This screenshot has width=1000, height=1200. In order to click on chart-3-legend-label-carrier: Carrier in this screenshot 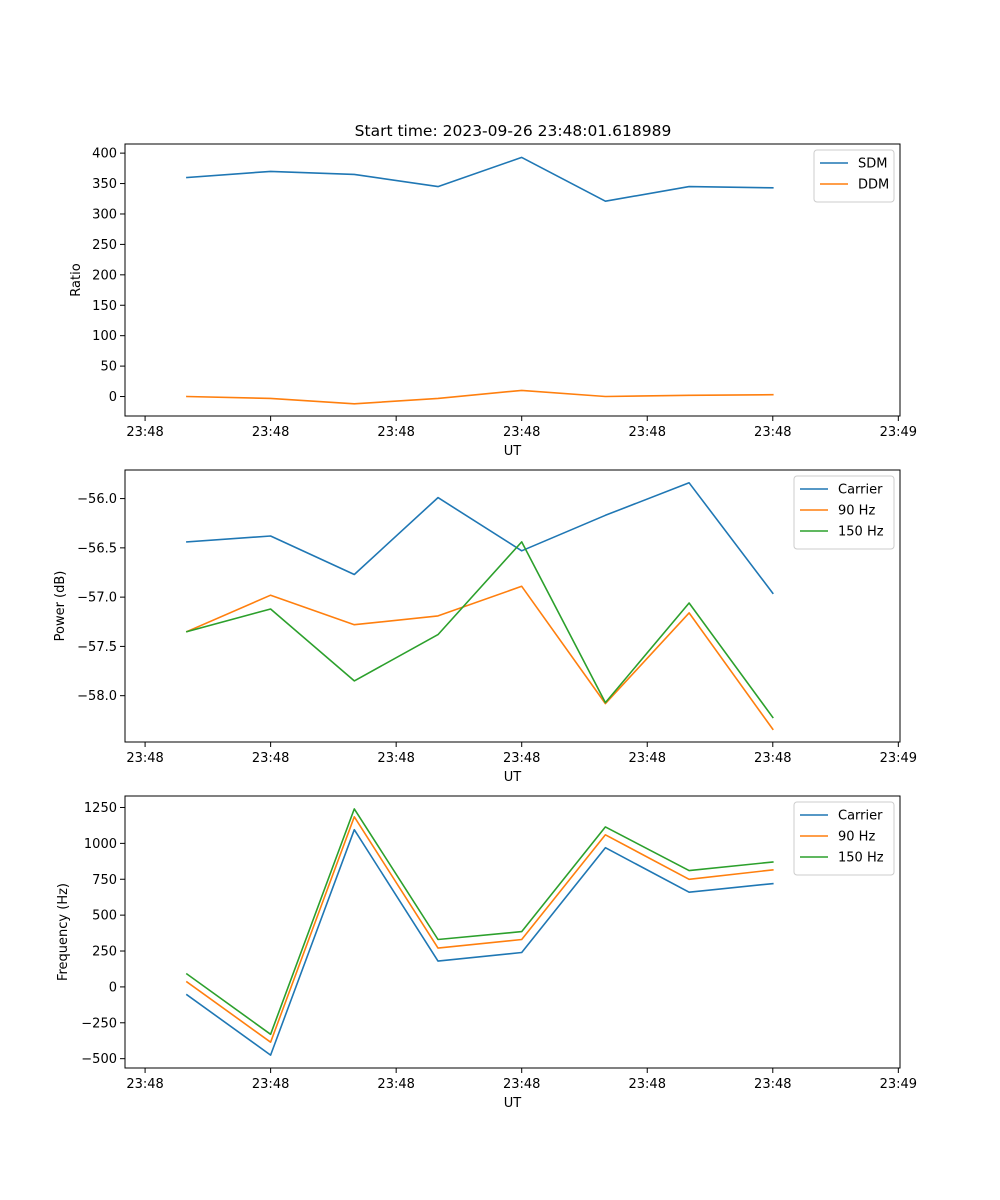, I will do `click(860, 816)`.